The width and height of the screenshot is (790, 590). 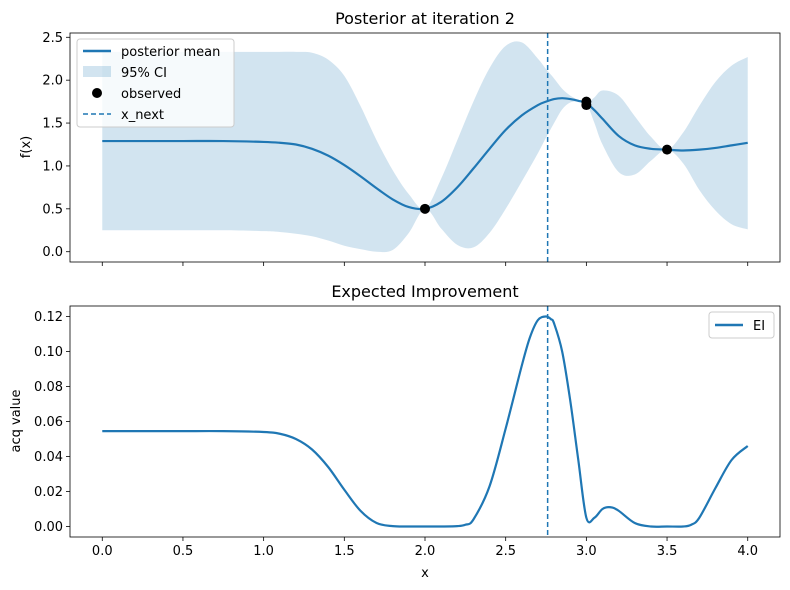 What do you see at coordinates (263, 551) in the screenshot?
I see `ei-xtick-label: 1.0` at bounding box center [263, 551].